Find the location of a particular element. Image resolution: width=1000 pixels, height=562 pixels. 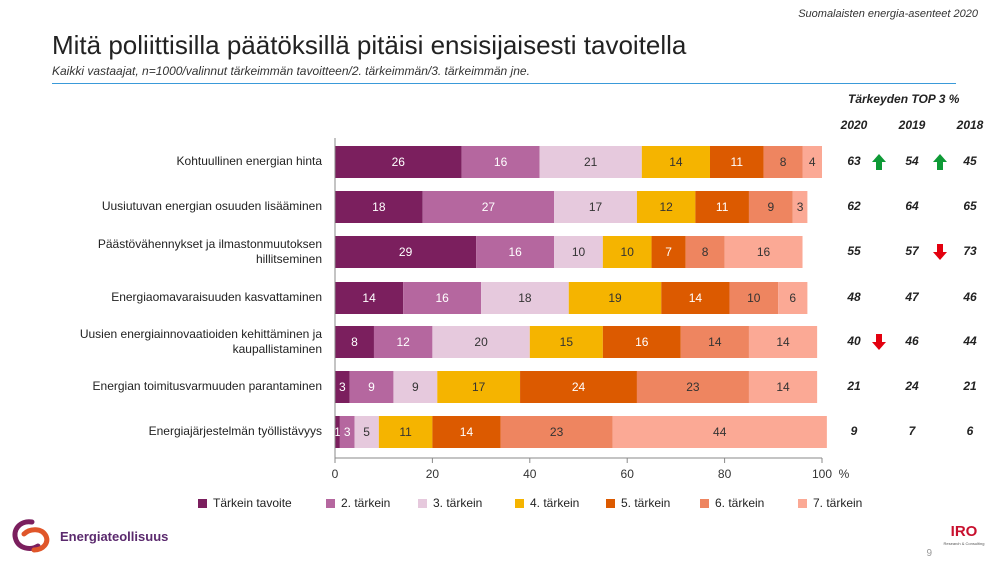

iro-logo-text: IRO is located at coordinates (964, 531).